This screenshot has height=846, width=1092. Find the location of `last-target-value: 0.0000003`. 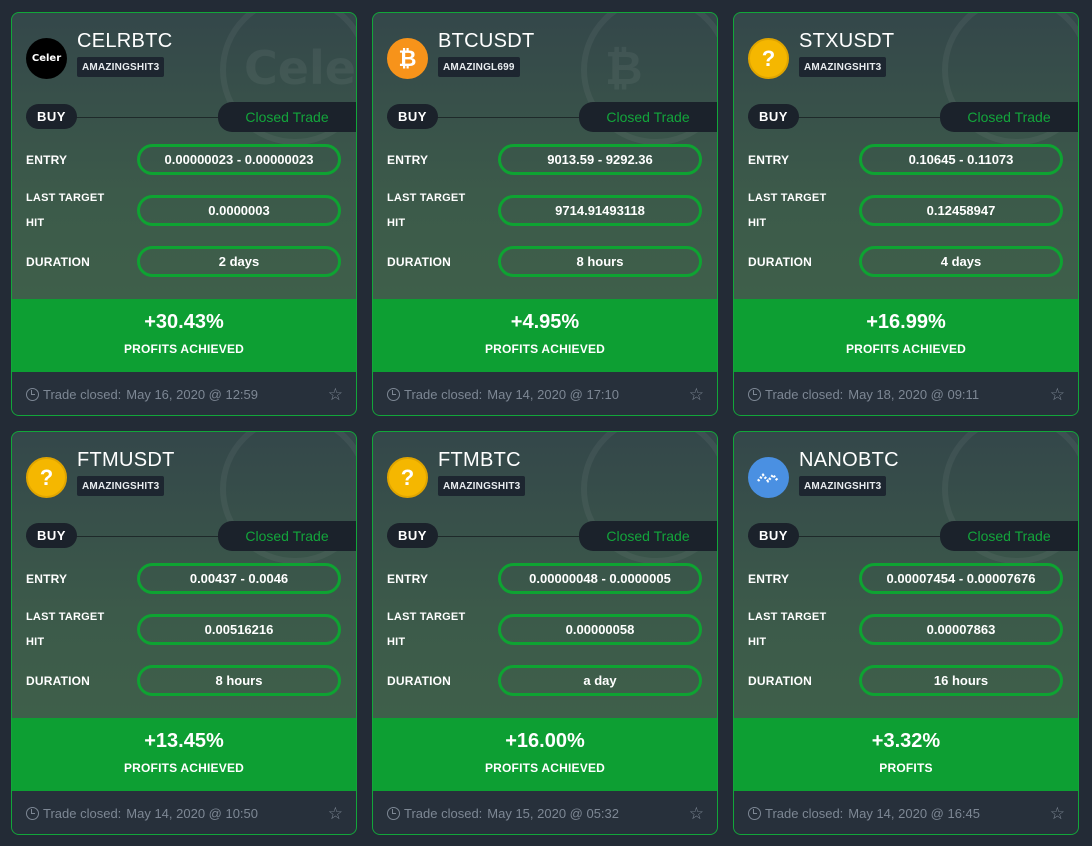

last-target-value: 0.0000003 is located at coordinates (239, 210).